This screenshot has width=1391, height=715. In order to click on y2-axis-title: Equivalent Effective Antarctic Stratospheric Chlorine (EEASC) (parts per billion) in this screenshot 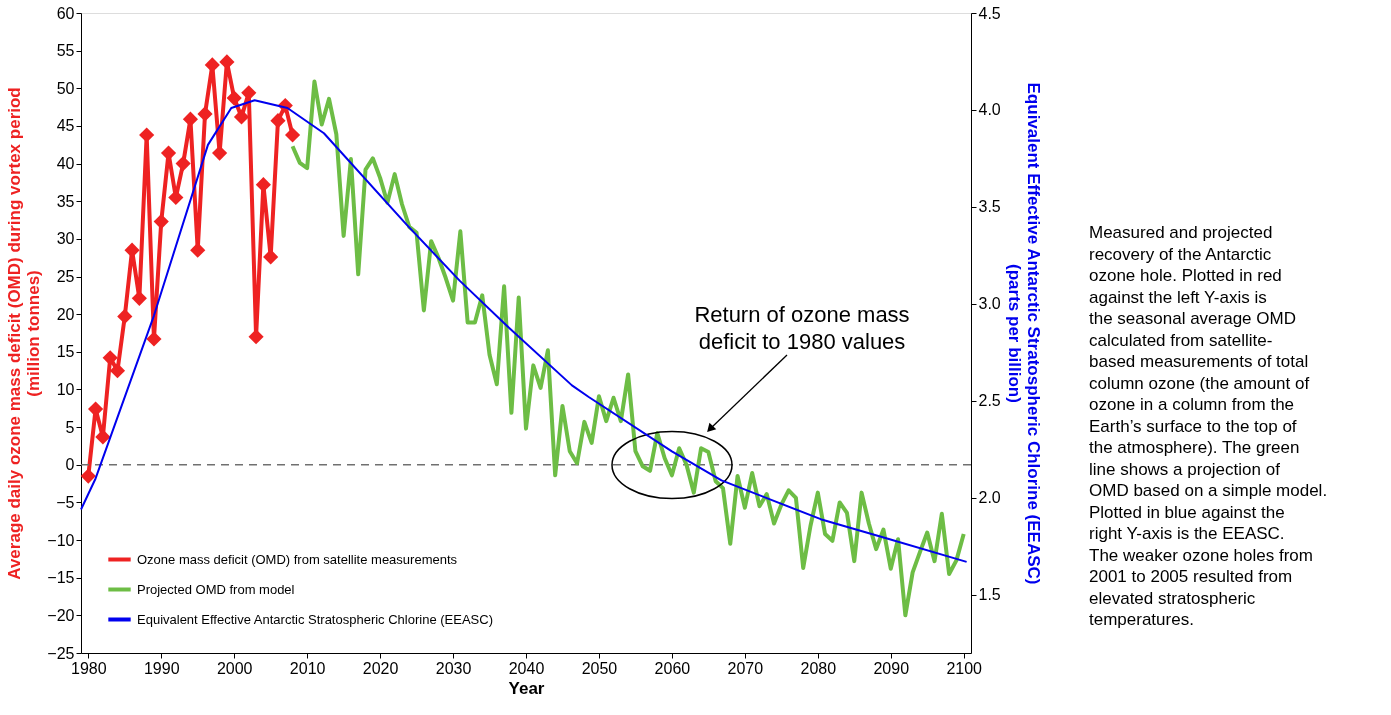, I will do `click(1023, 333)`.